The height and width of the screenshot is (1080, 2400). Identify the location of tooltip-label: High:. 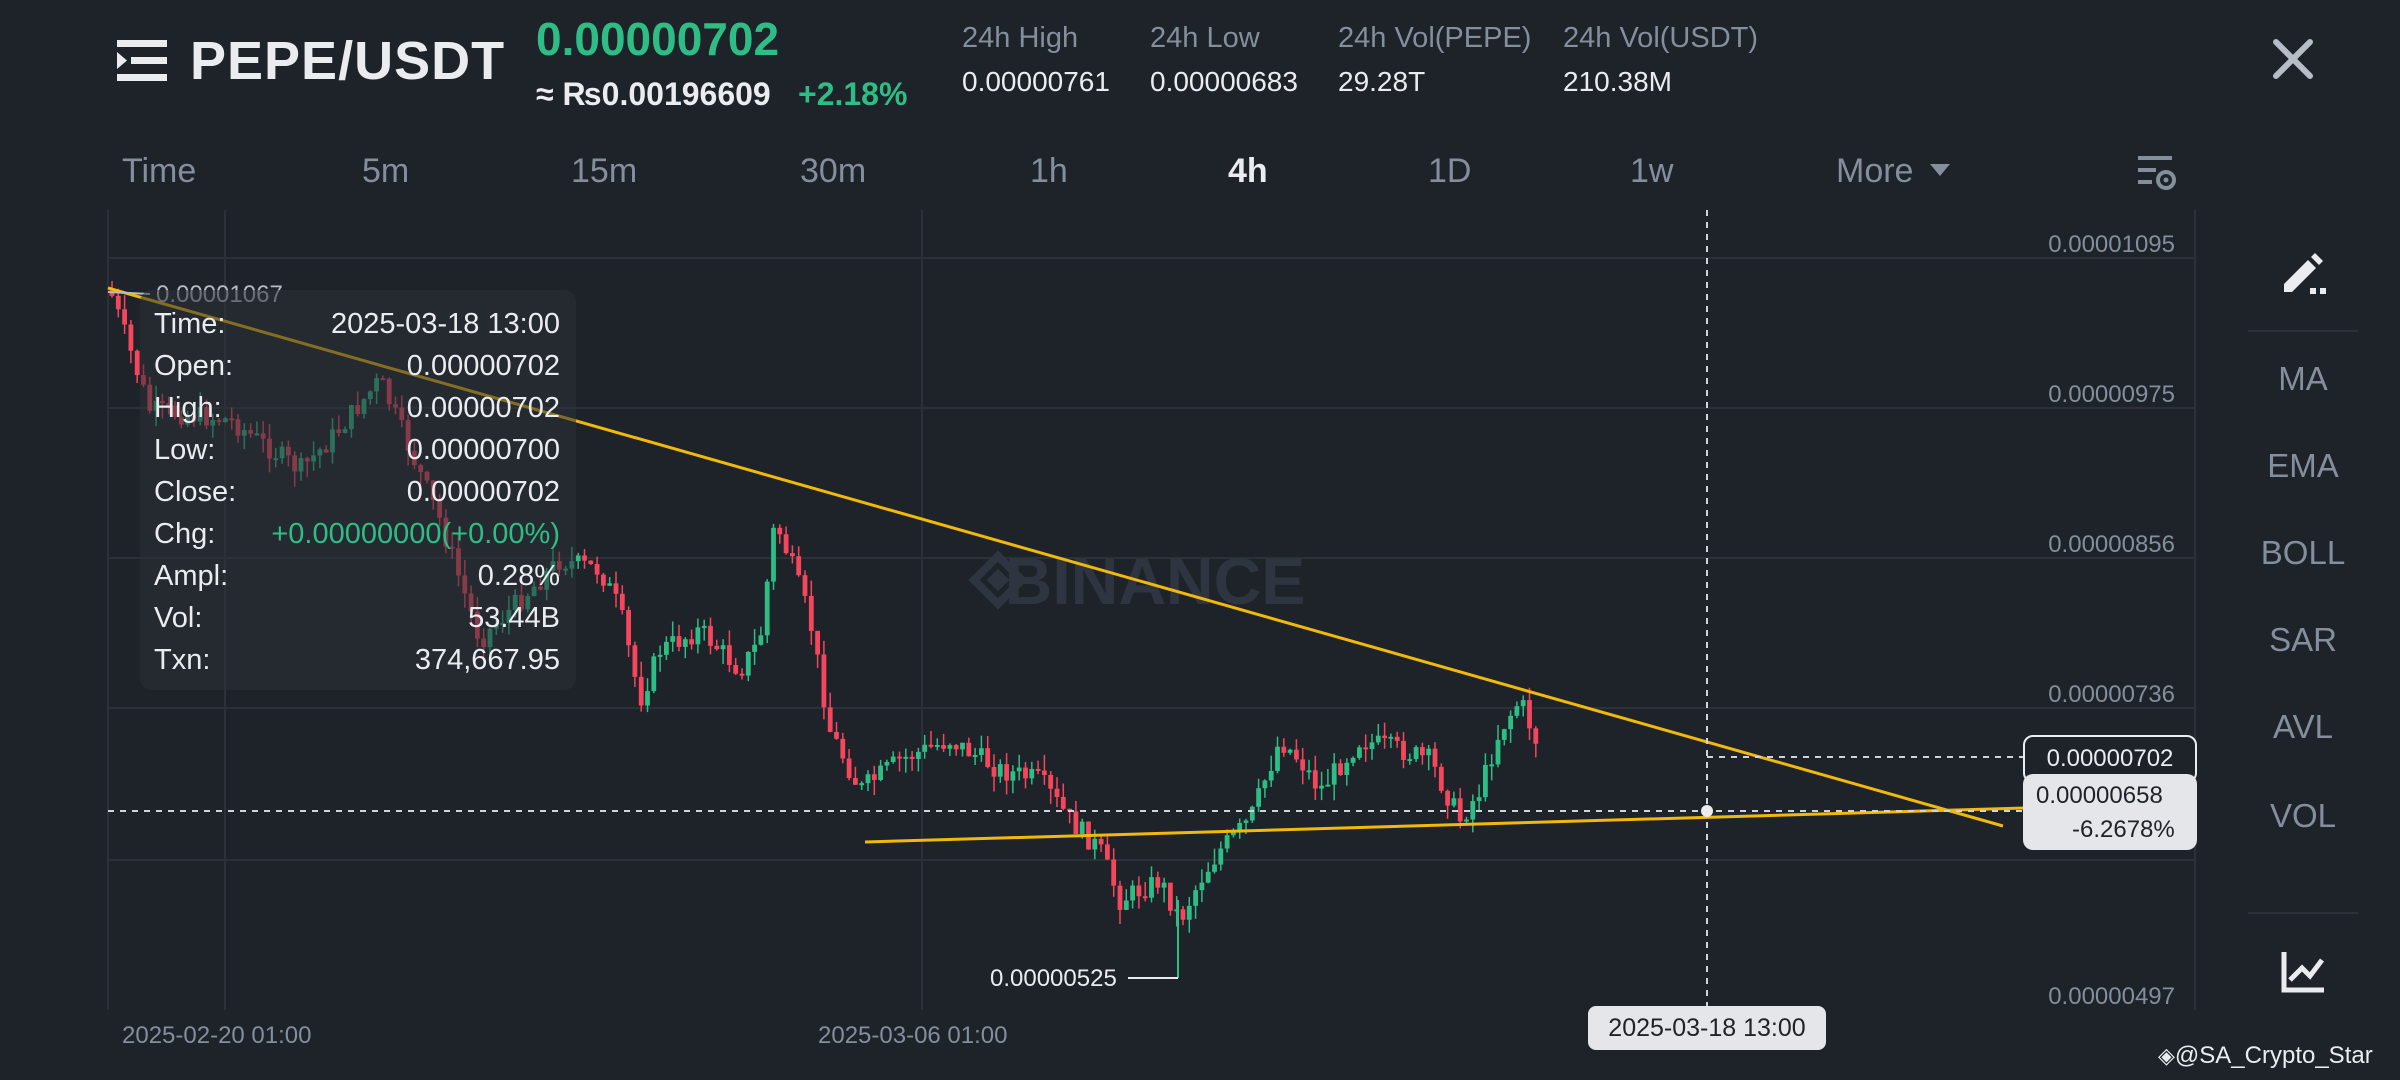
(188, 408).